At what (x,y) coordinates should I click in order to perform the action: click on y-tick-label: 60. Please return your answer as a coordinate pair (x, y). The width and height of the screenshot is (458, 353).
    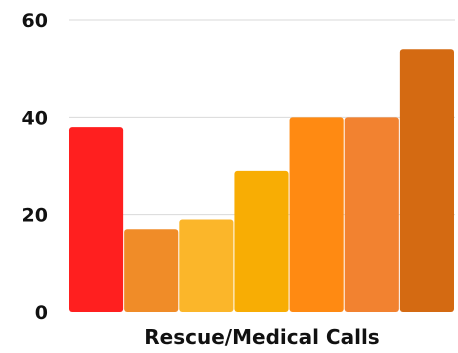
    Looking at the image, I should click on (35, 21).